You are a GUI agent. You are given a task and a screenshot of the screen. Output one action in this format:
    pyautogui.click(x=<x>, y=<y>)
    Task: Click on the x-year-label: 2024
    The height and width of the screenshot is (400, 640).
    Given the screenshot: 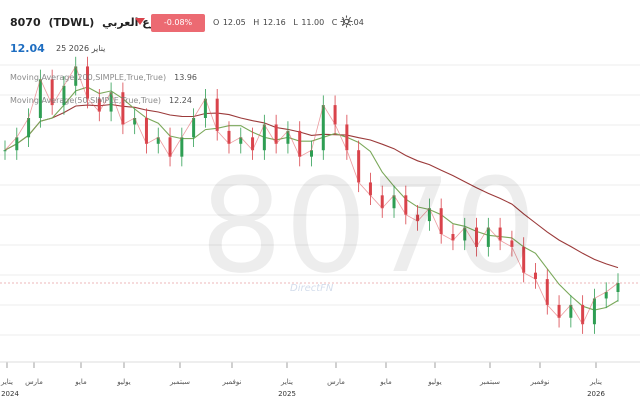 What is the action you would take?
    pyautogui.click(x=10, y=394)
    